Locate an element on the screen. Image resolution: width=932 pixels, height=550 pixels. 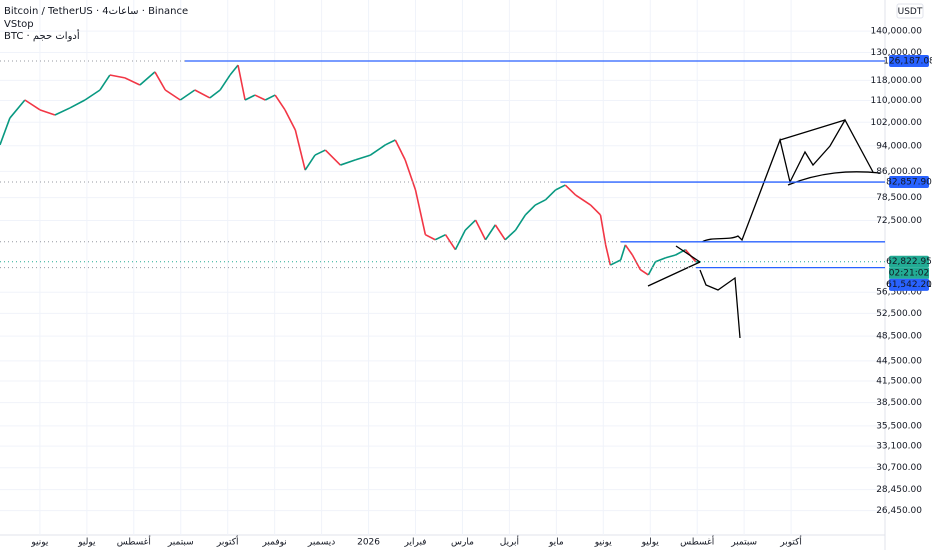
last-price-tag-bg is located at coordinates (909, 261).